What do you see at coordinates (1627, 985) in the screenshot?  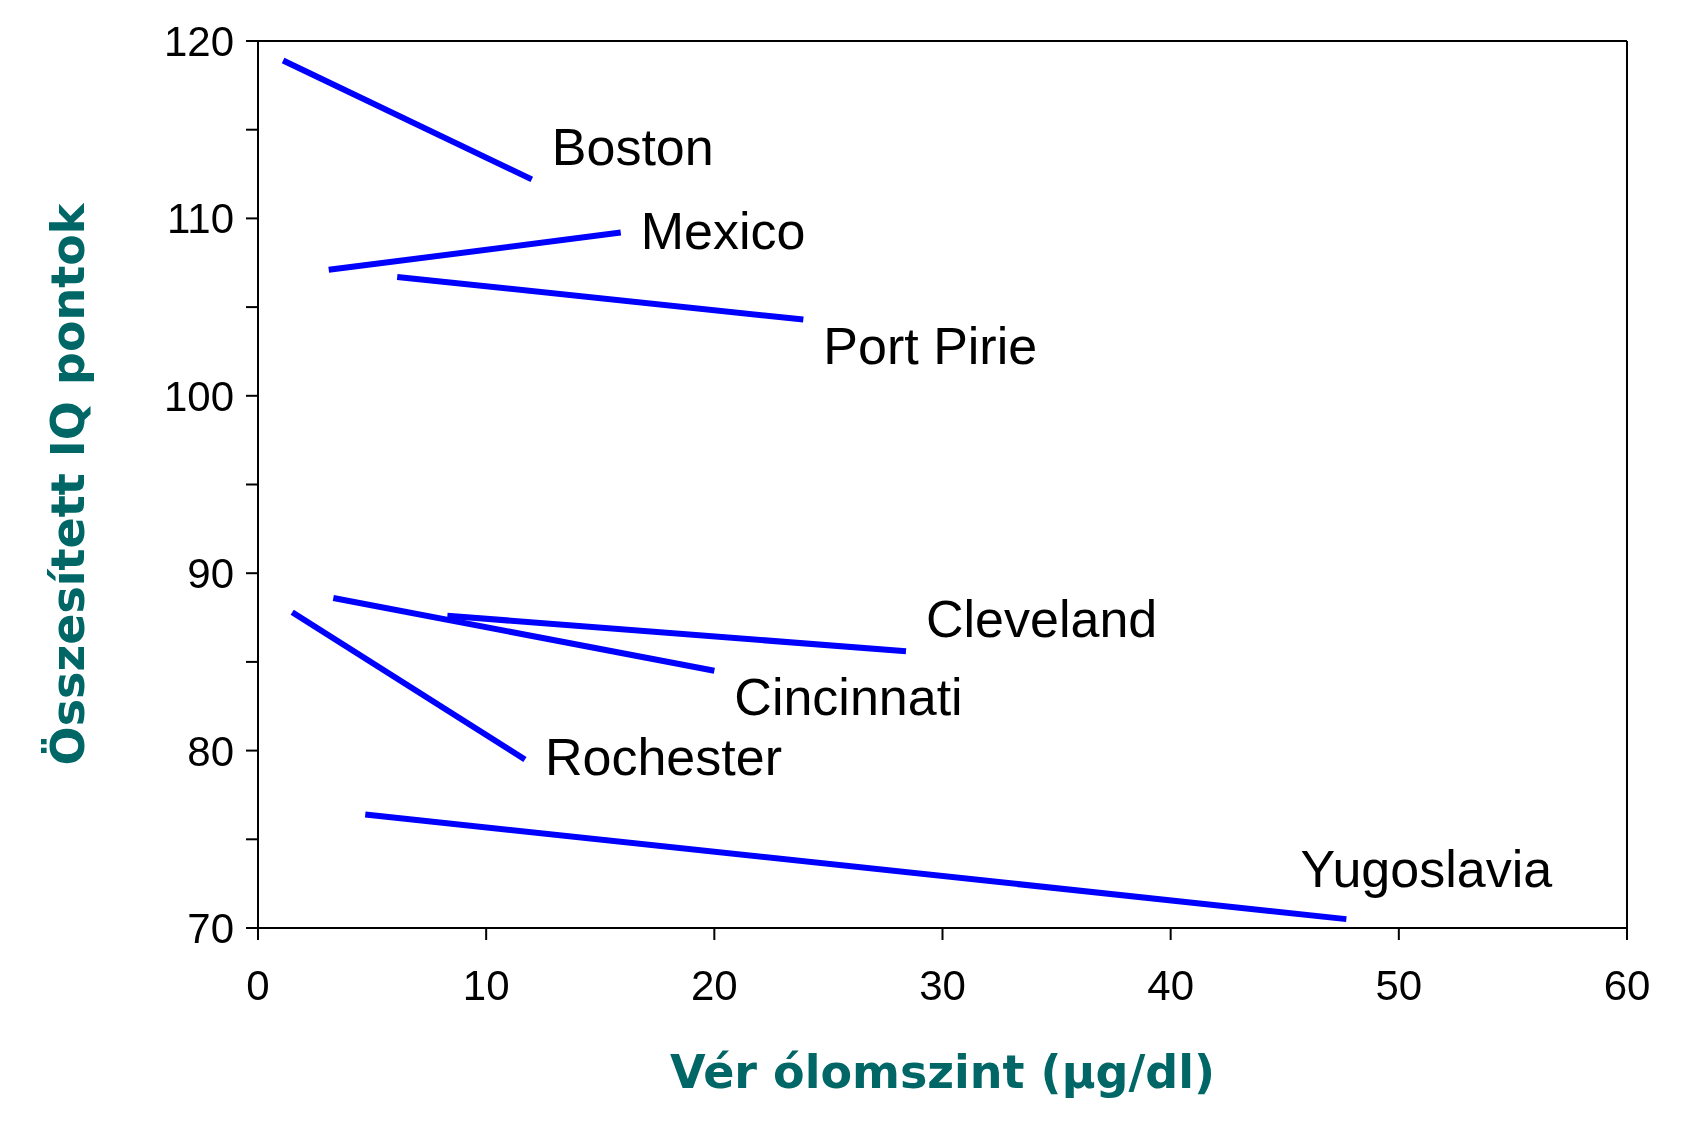 I see `x-tick-label: 60` at bounding box center [1627, 985].